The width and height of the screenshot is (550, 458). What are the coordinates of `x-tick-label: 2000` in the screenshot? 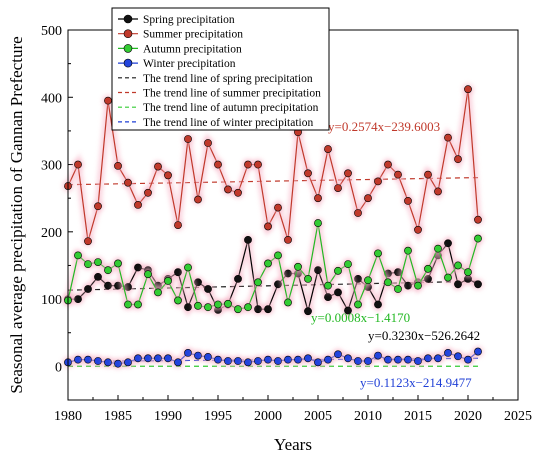 It's located at (268, 416).